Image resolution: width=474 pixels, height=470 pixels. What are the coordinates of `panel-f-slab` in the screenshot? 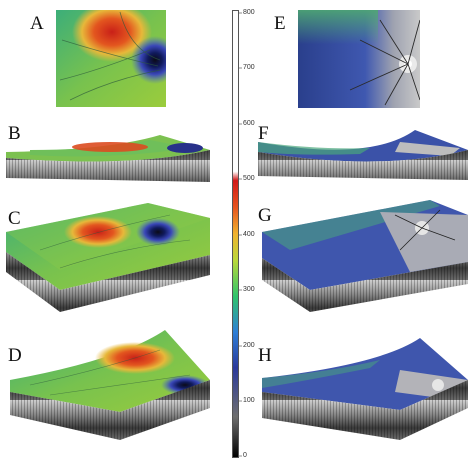 It's located at (363, 155).